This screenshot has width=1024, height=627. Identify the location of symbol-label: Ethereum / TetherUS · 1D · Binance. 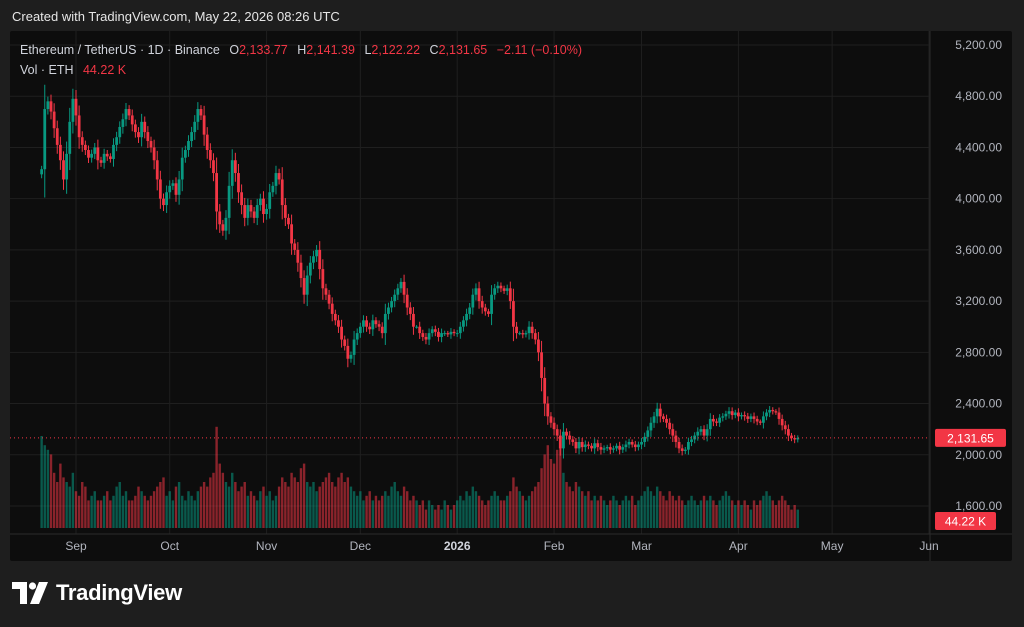
(120, 50).